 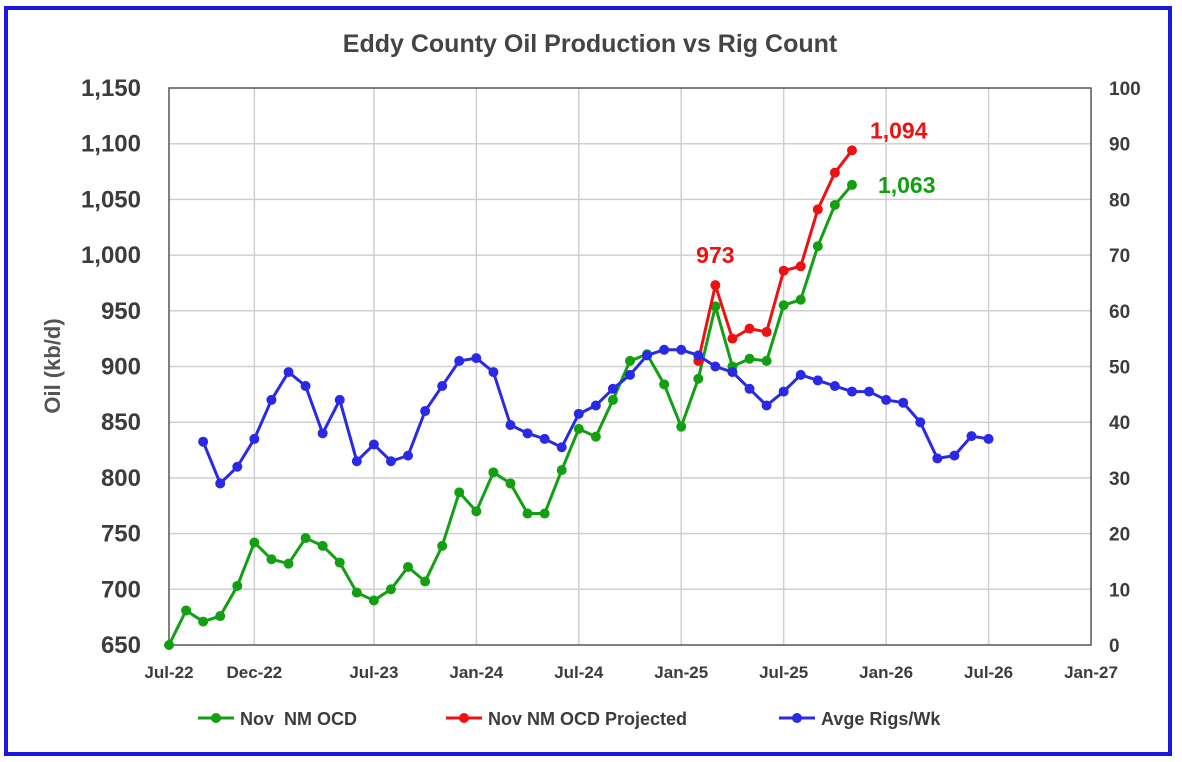 I want to click on legend-item: Nov NM OCD, so click(x=277, y=719).